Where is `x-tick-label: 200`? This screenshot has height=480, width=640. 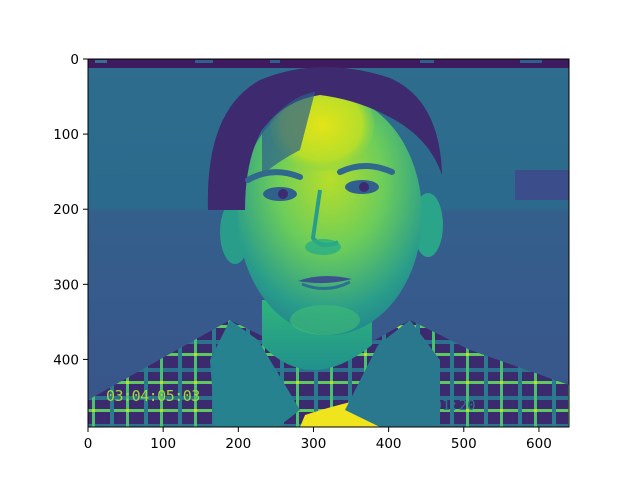
x-tick-label: 200 is located at coordinates (238, 444).